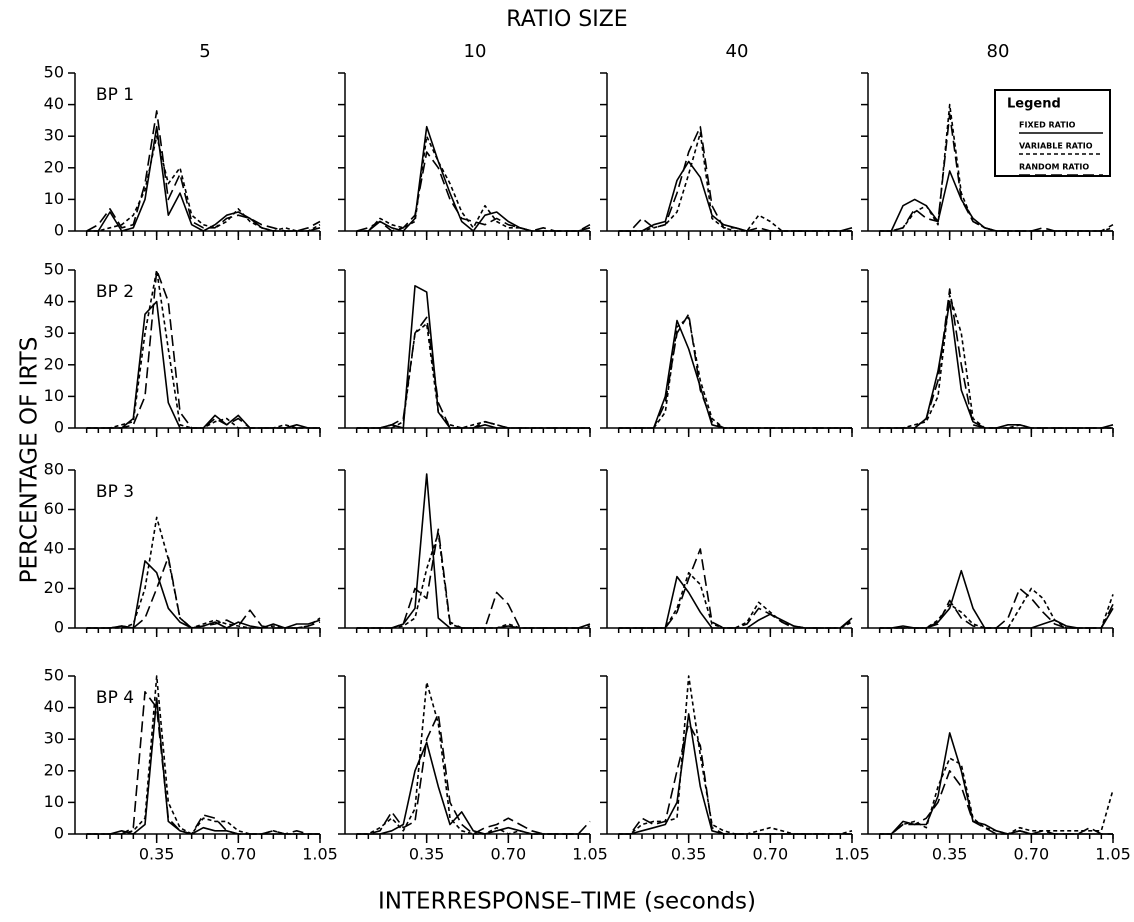 This screenshot has height=922, width=1134. What do you see at coordinates (1054, 167) in the screenshot?
I see `legend-label: RANDOM RATIO` at bounding box center [1054, 167].